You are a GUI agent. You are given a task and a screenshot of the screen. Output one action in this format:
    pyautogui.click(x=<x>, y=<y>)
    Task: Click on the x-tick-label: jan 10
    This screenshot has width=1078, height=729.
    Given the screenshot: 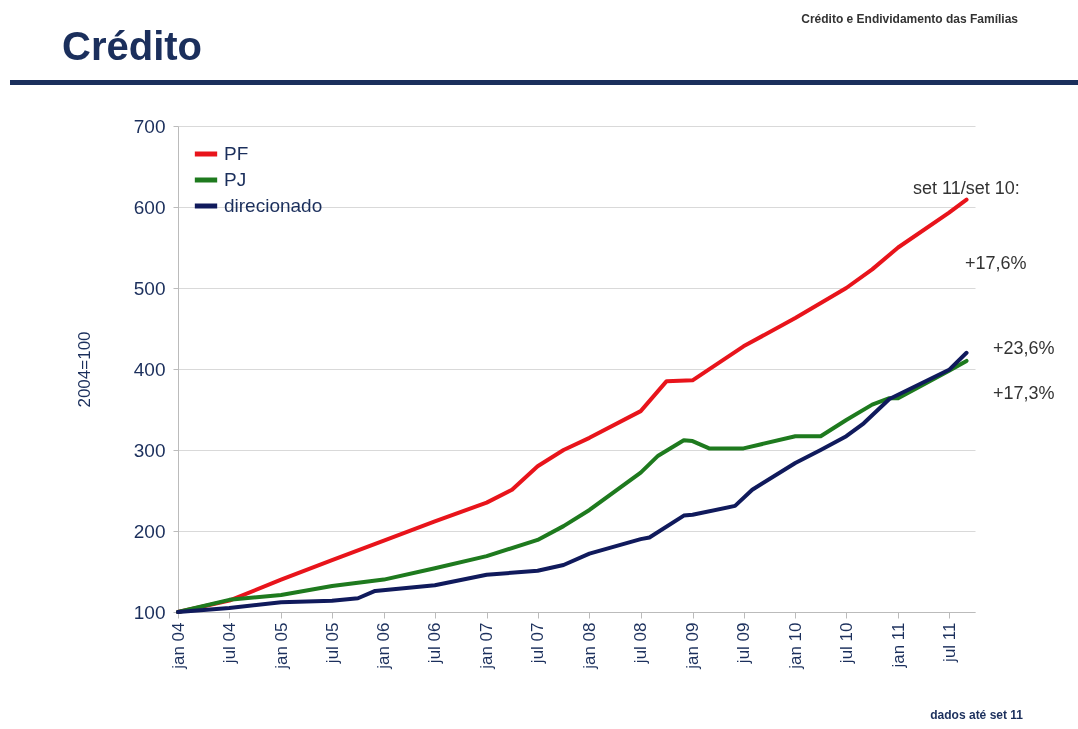 What is the action you would take?
    pyautogui.click(x=795, y=646)
    